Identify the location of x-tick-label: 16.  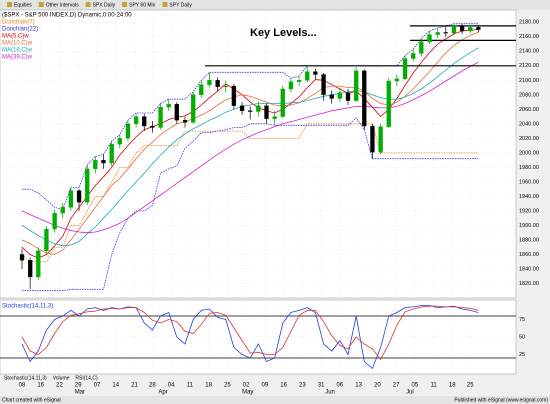
(40, 386).